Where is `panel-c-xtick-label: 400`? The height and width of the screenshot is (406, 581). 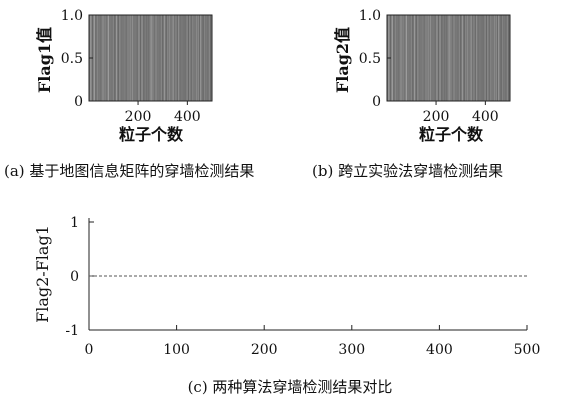
panel-c-xtick-label: 400 is located at coordinates (439, 350).